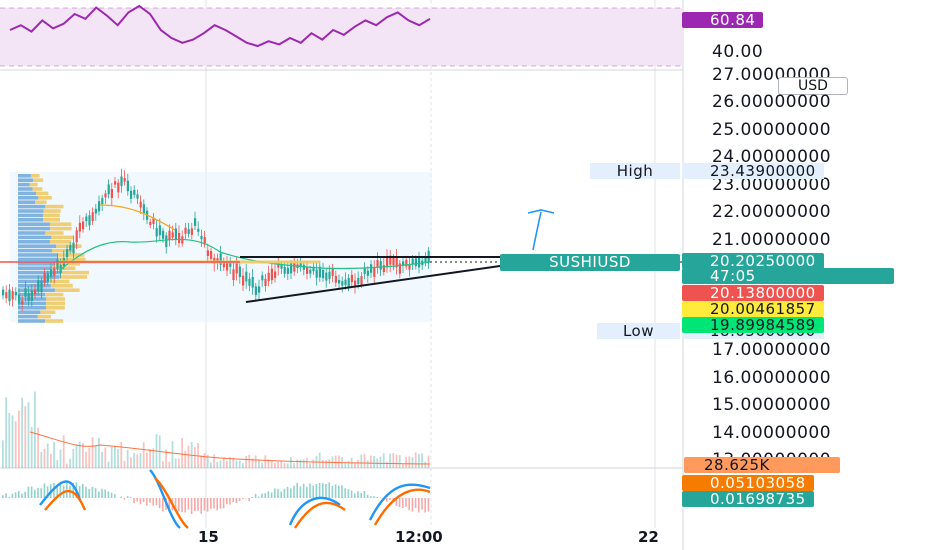  Describe the element at coordinates (635, 171) in the screenshot. I see `high-marker-label: High` at that location.